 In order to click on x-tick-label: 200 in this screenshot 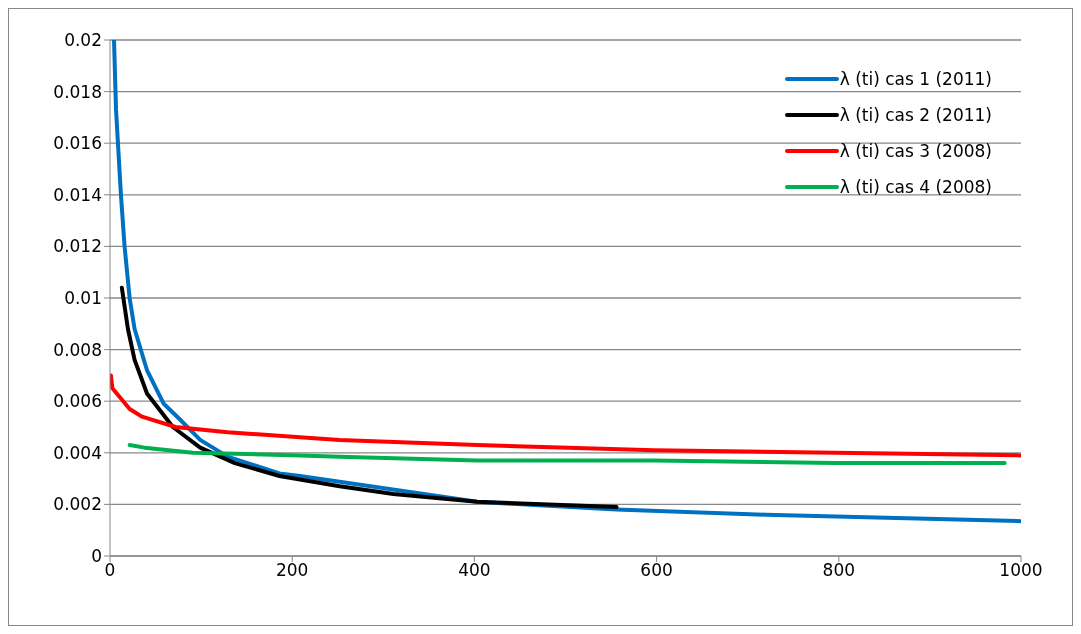, I will do `click(292, 570)`.